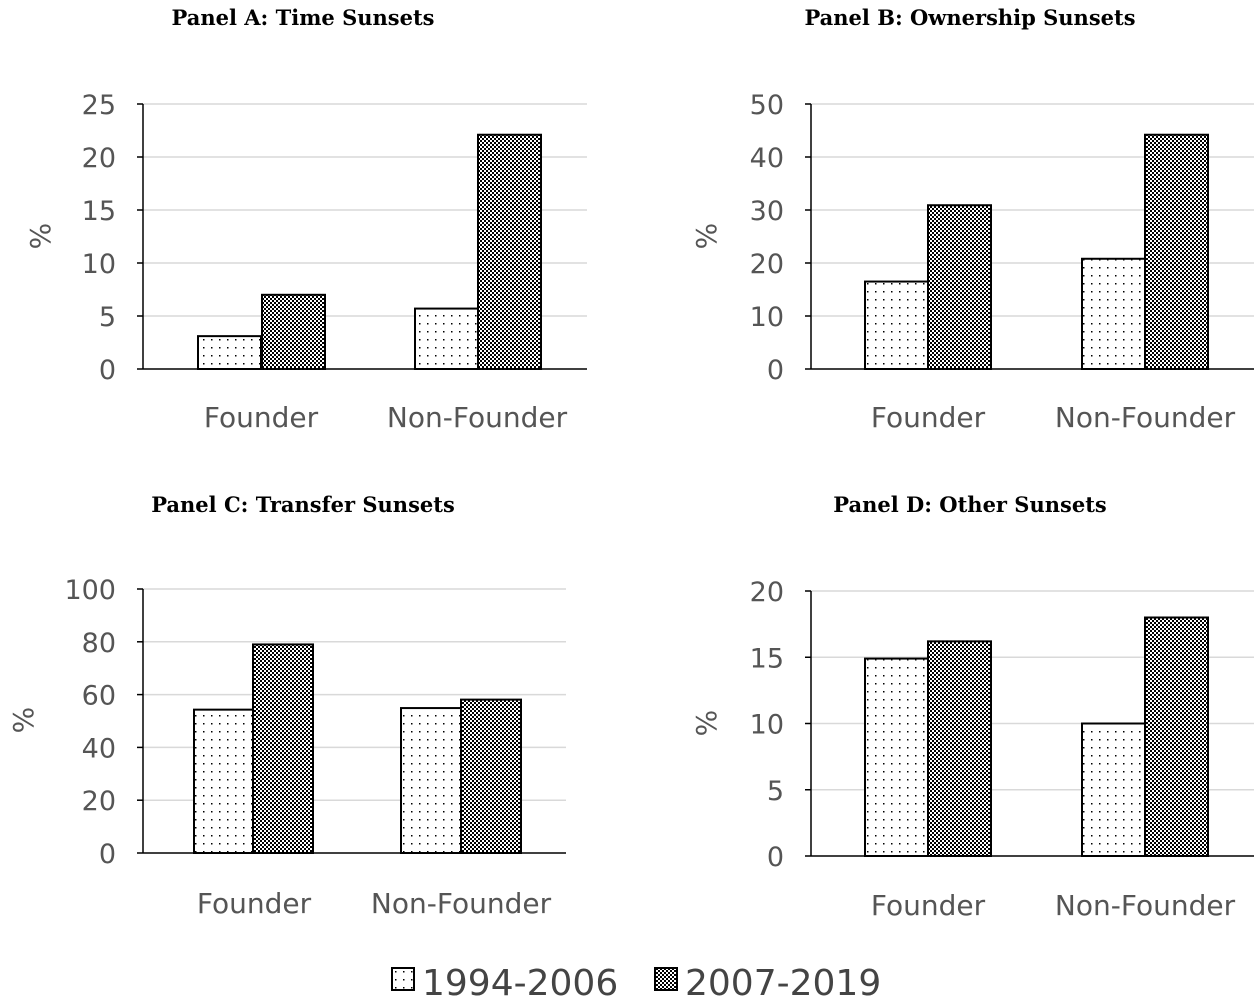  Describe the element at coordinates (666, 979) in the screenshot. I see `legend-swatch-2007-2019` at that location.